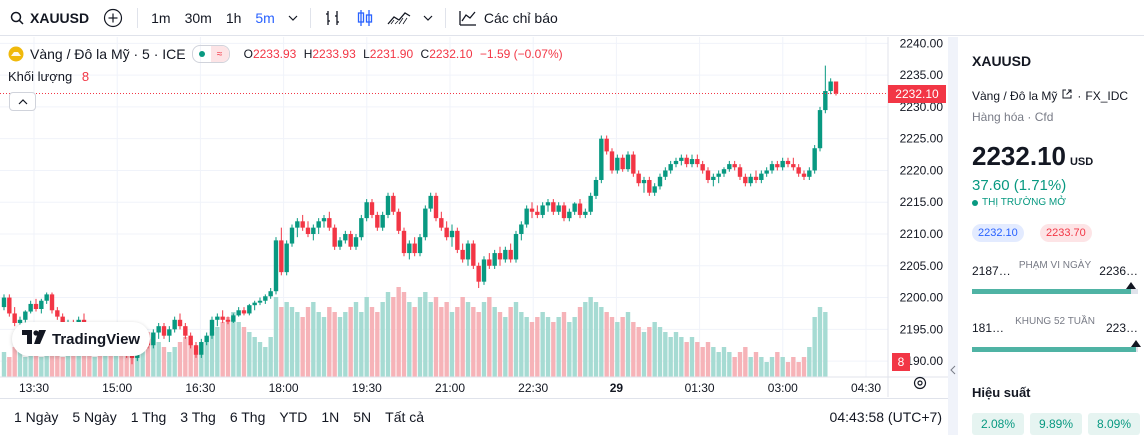 The width and height of the screenshot is (1144, 435). I want to click on collapse-legend-button, so click(22, 101).